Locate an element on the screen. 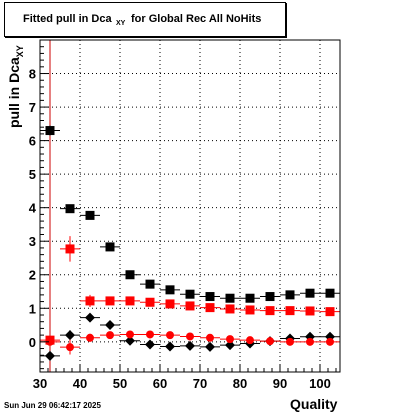  x-tick-label: 50 is located at coordinates (120, 383).